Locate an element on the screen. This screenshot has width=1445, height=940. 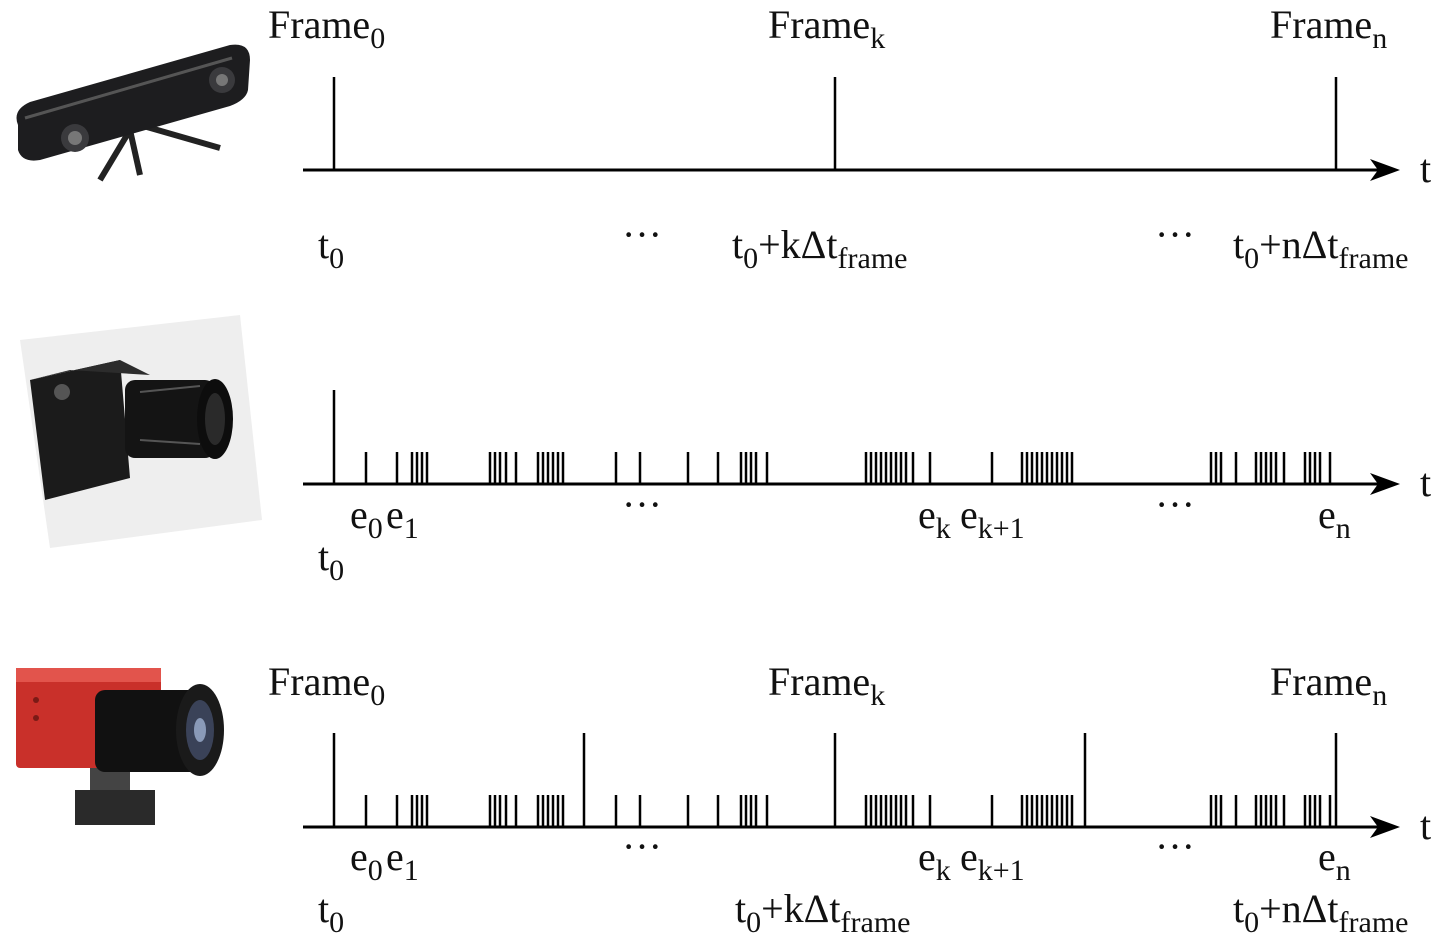
event-camera-icon is located at coordinates (141, 431).